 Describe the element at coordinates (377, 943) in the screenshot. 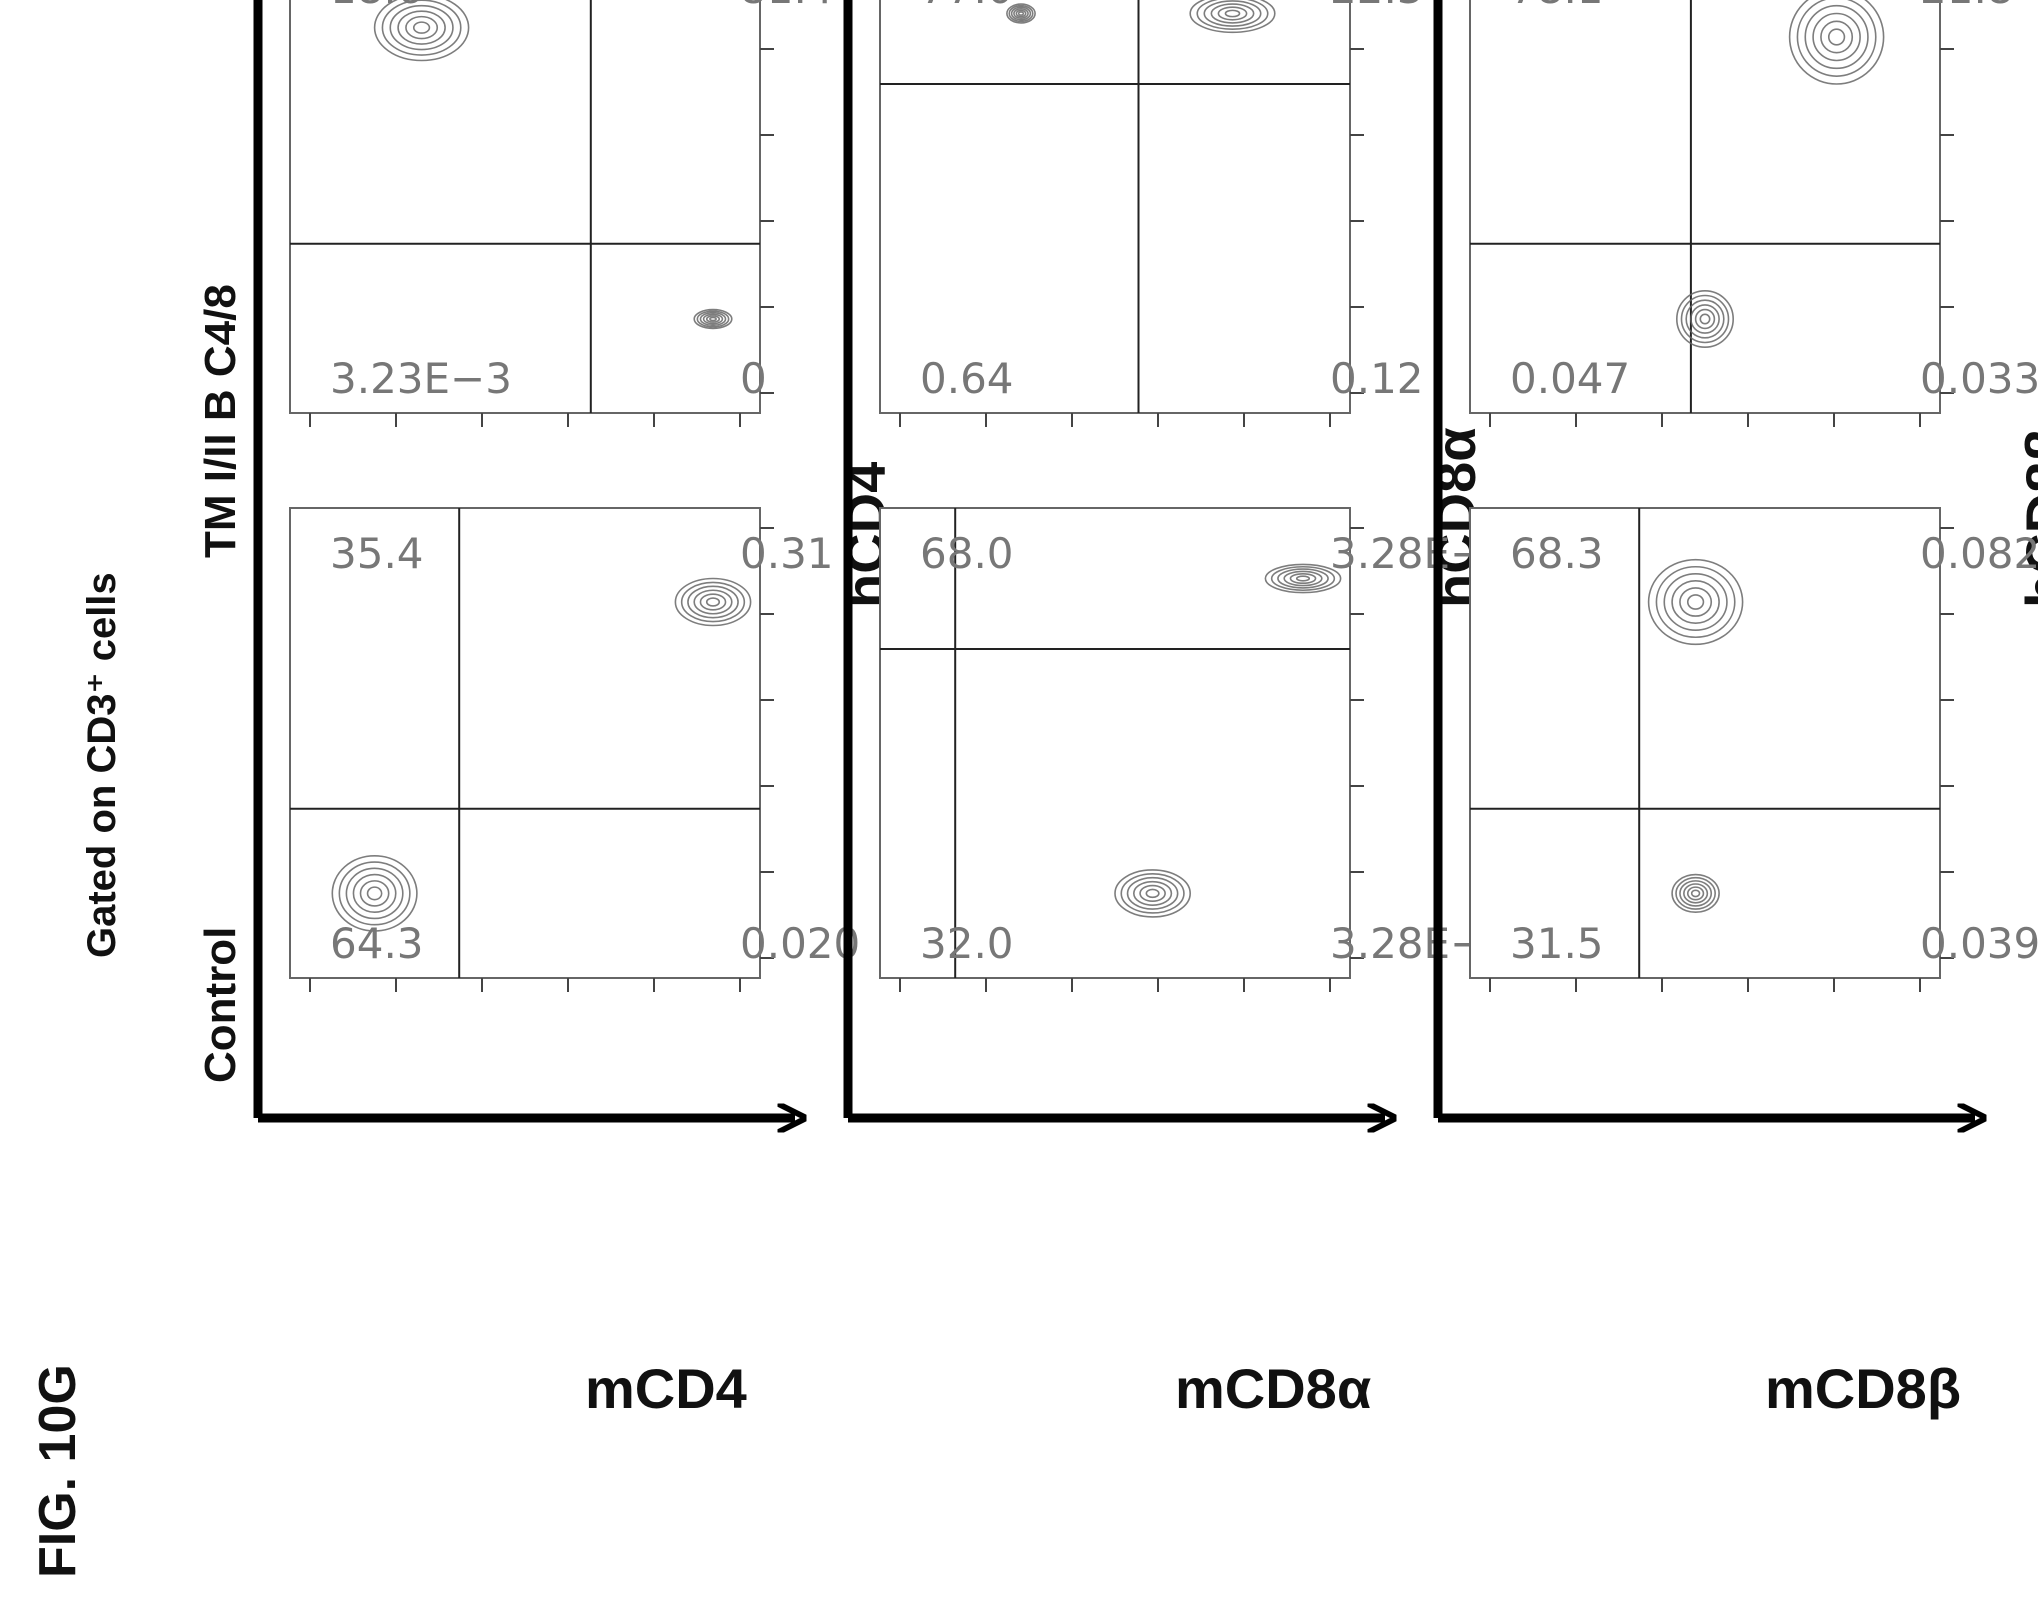

I see `quadrant-top-left-value: 64.3` at that location.